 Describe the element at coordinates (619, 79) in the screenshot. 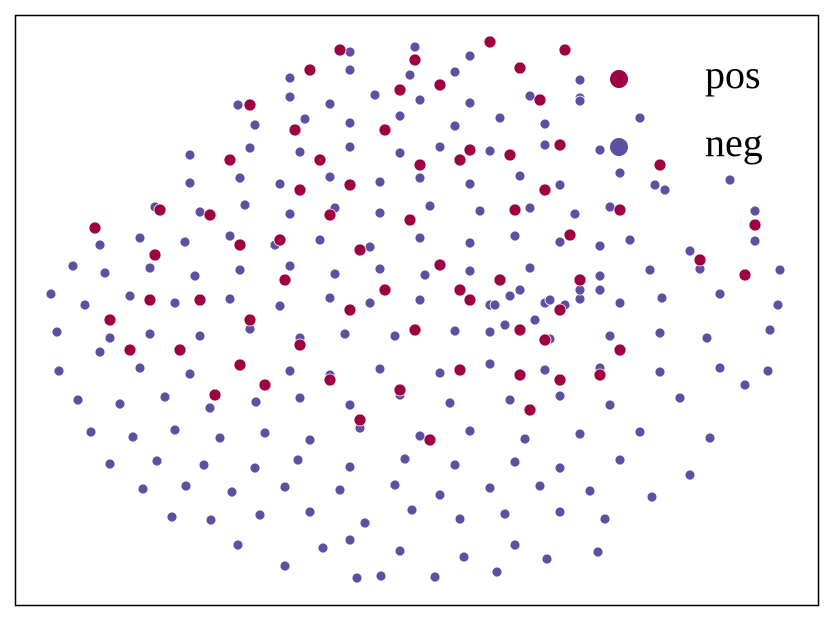

I see `legend-marker` at that location.